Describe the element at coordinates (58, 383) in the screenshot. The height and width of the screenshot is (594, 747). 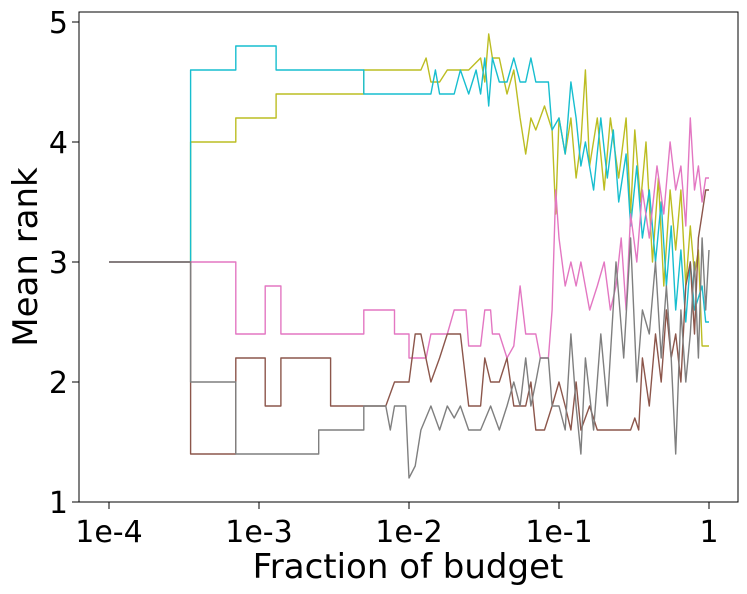
I see `y-tick-label: 2` at that location.